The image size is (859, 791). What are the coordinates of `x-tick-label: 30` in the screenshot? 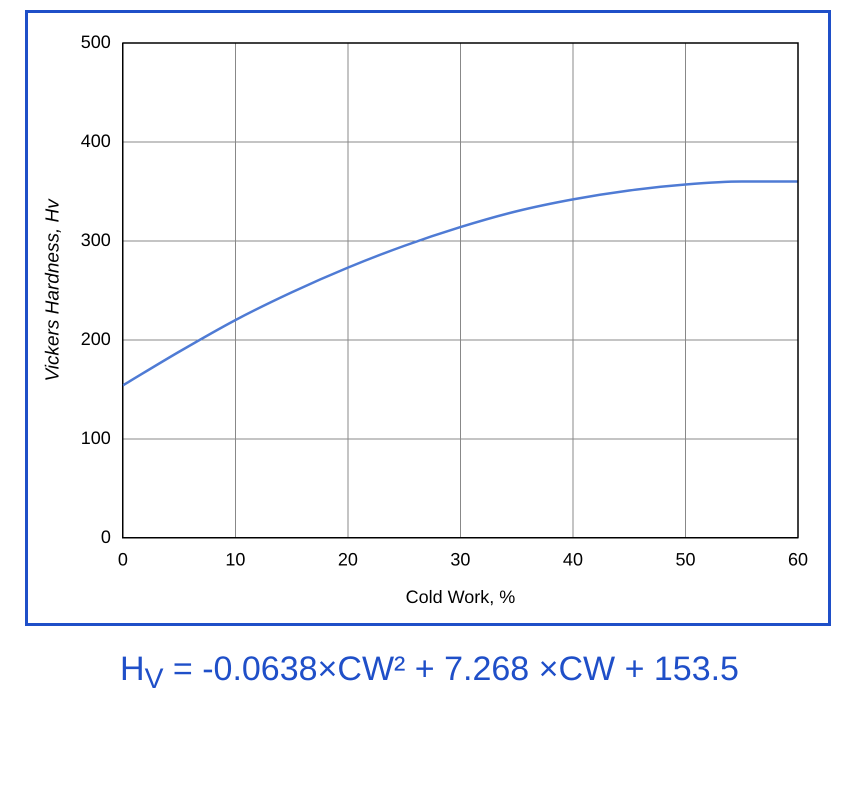 It's located at (460, 560).